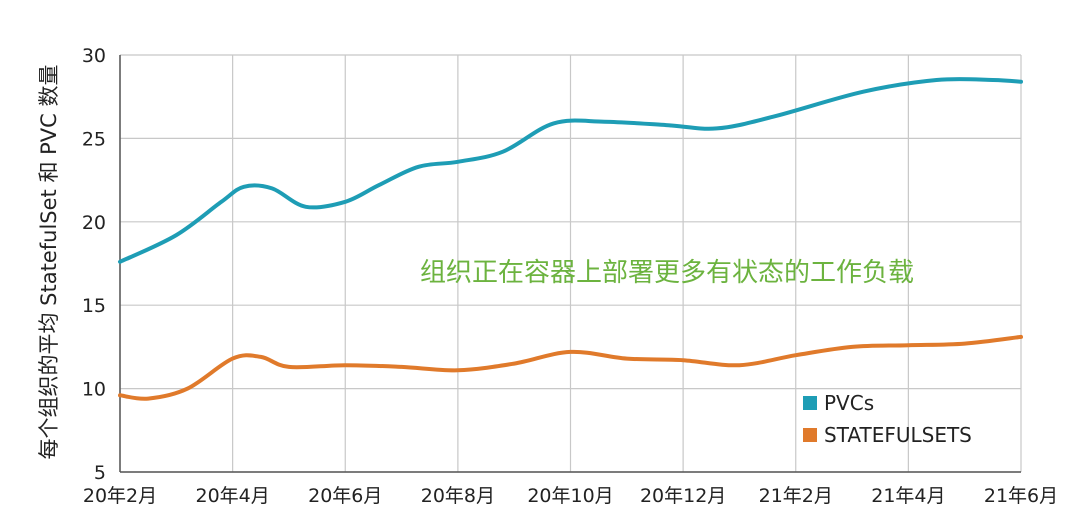 This screenshot has height=523, width=1080. I want to click on chart-annotation: 组织正在容器上部署更多有状态的工作负载, so click(667, 273).